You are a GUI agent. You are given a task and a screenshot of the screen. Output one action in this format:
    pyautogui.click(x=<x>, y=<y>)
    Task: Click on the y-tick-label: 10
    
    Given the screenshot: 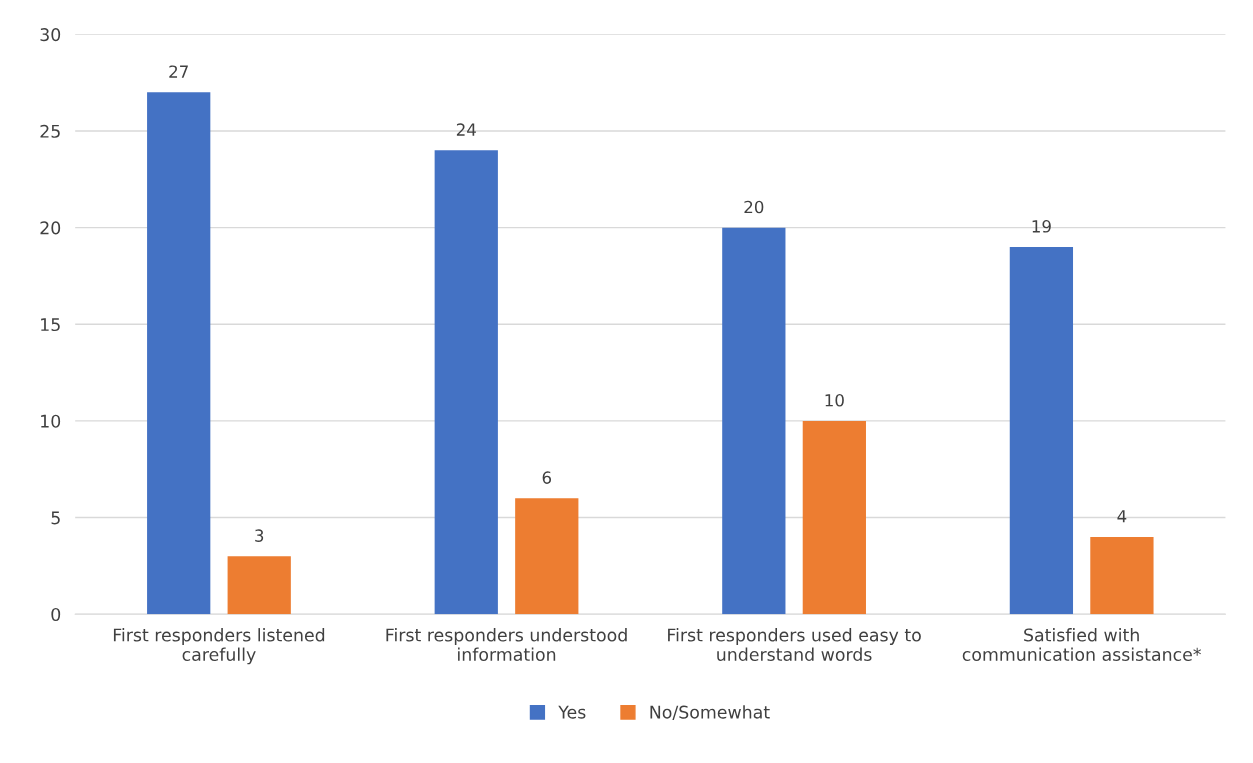 What is the action you would take?
    pyautogui.click(x=51, y=421)
    